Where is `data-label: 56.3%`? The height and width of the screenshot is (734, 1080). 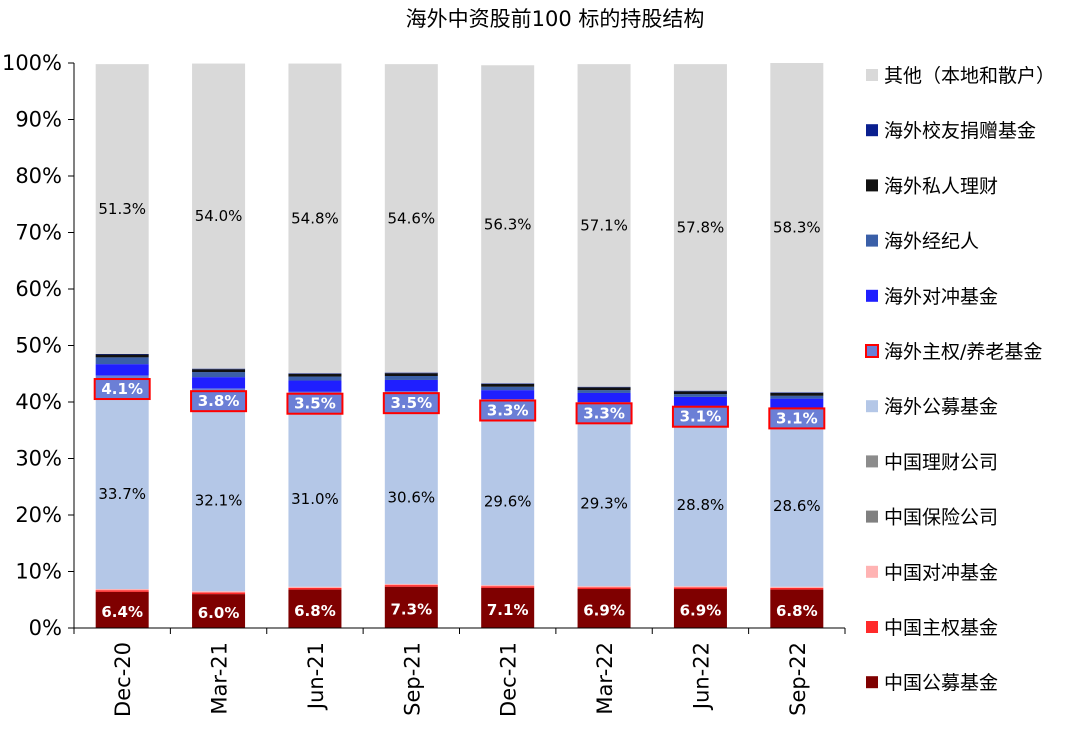 data-label: 56.3% is located at coordinates (508, 224).